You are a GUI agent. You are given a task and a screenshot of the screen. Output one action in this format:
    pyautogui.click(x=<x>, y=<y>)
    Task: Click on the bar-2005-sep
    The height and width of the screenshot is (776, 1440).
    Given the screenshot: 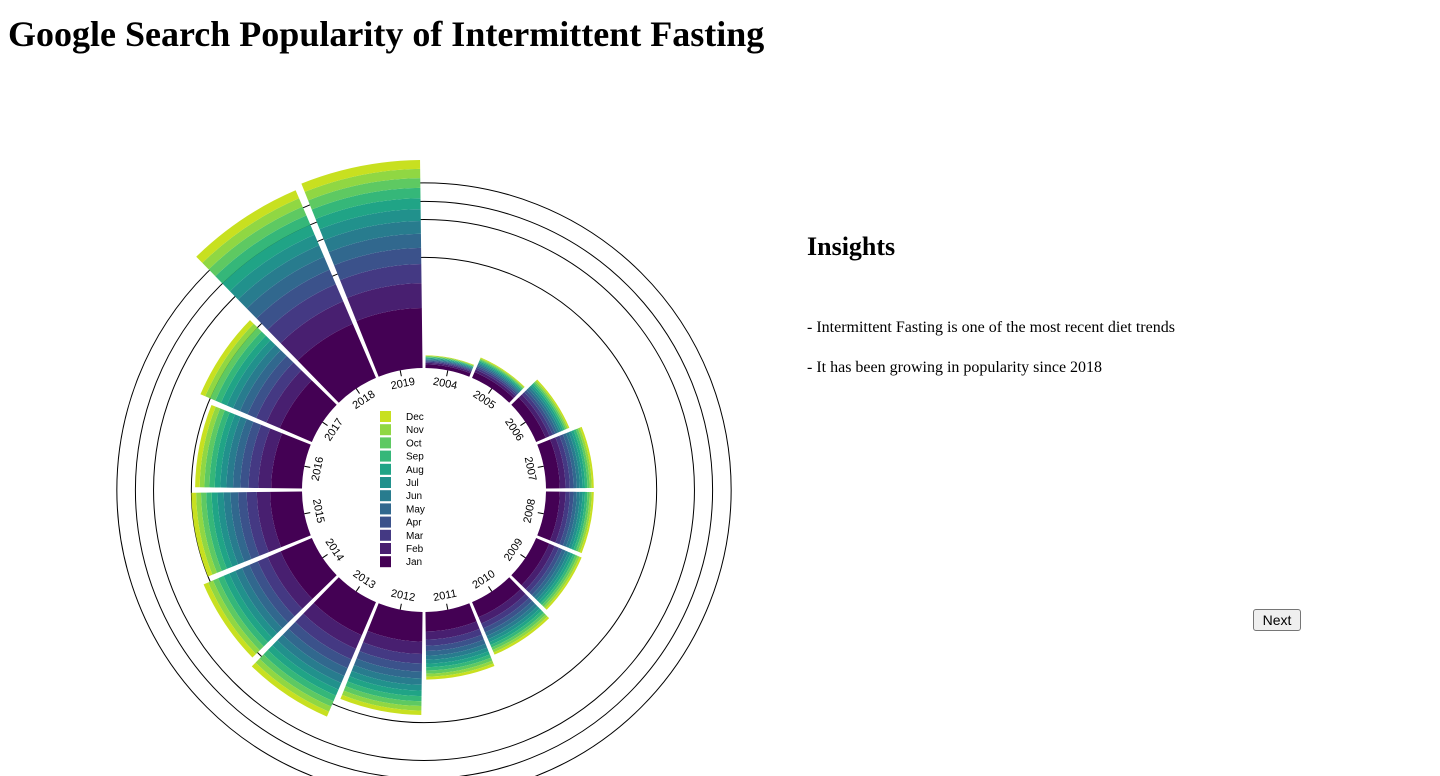 What is the action you would take?
    pyautogui.click(x=501, y=375)
    